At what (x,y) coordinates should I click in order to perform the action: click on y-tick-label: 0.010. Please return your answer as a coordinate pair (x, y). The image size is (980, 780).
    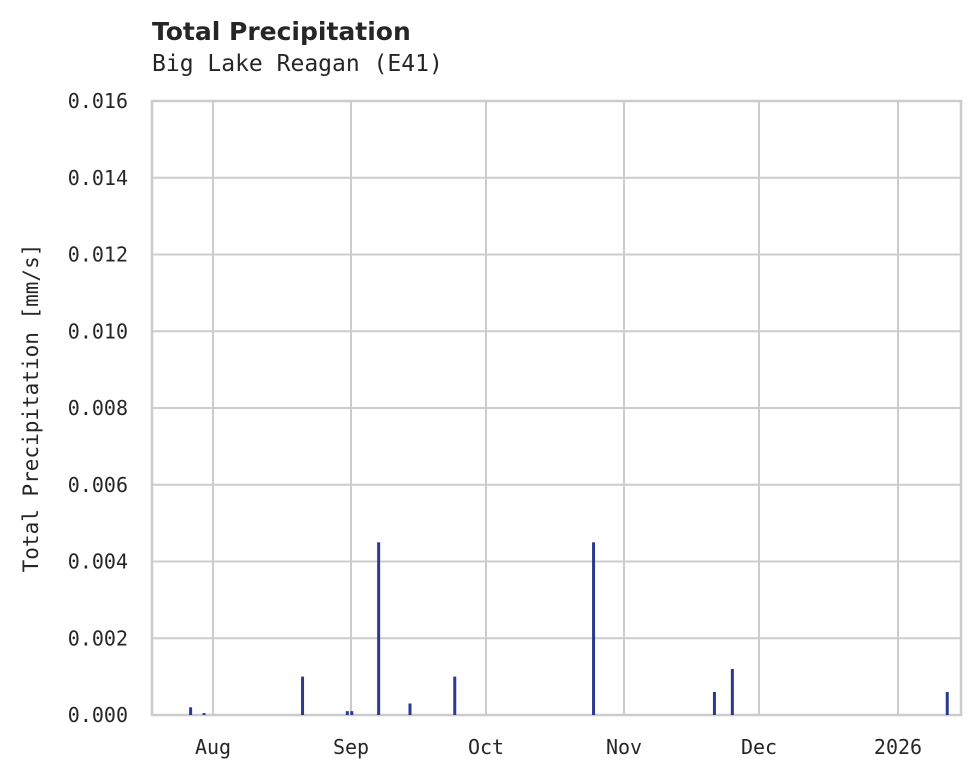
    Looking at the image, I should click on (98, 331).